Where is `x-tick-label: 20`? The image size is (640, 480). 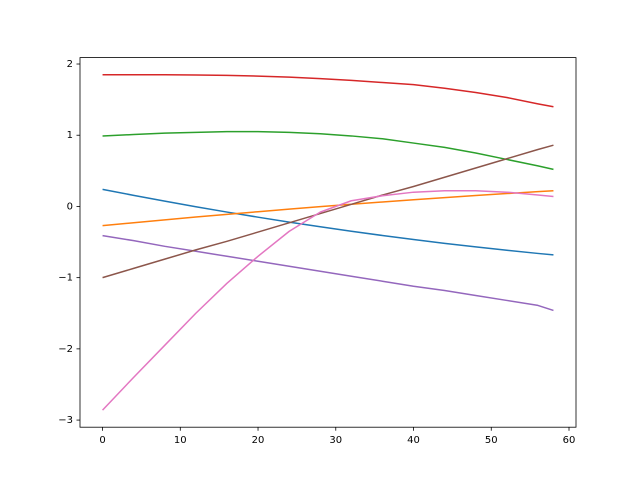 x-tick-label: 20 is located at coordinates (258, 440).